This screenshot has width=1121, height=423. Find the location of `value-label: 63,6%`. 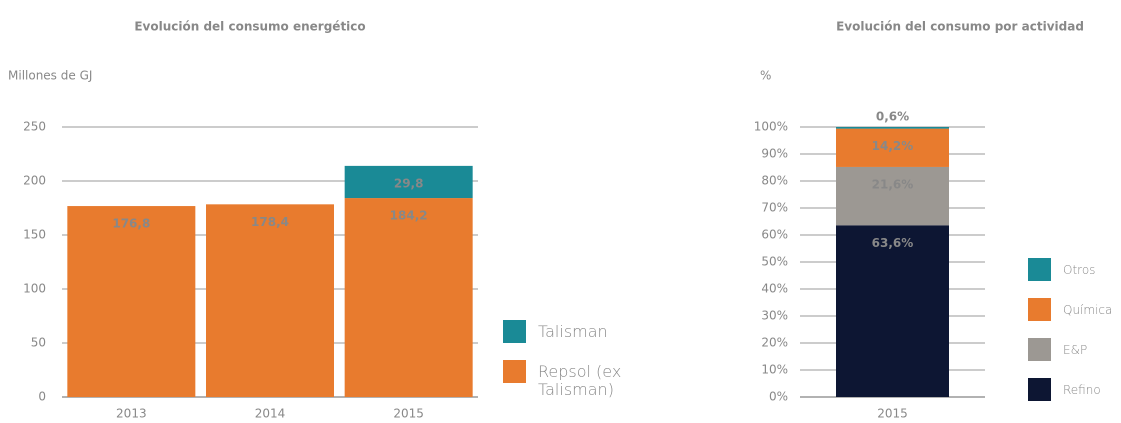

value-label: 63,6% is located at coordinates (893, 243).